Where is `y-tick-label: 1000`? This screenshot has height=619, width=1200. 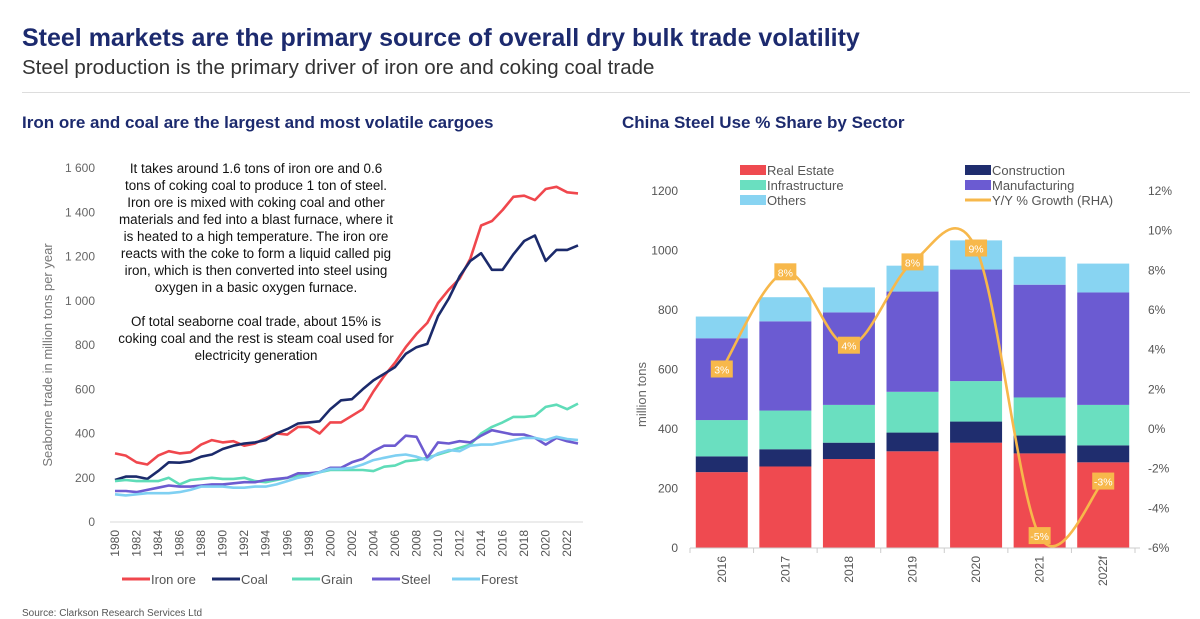
y-tick-label: 1000 is located at coordinates (664, 251).